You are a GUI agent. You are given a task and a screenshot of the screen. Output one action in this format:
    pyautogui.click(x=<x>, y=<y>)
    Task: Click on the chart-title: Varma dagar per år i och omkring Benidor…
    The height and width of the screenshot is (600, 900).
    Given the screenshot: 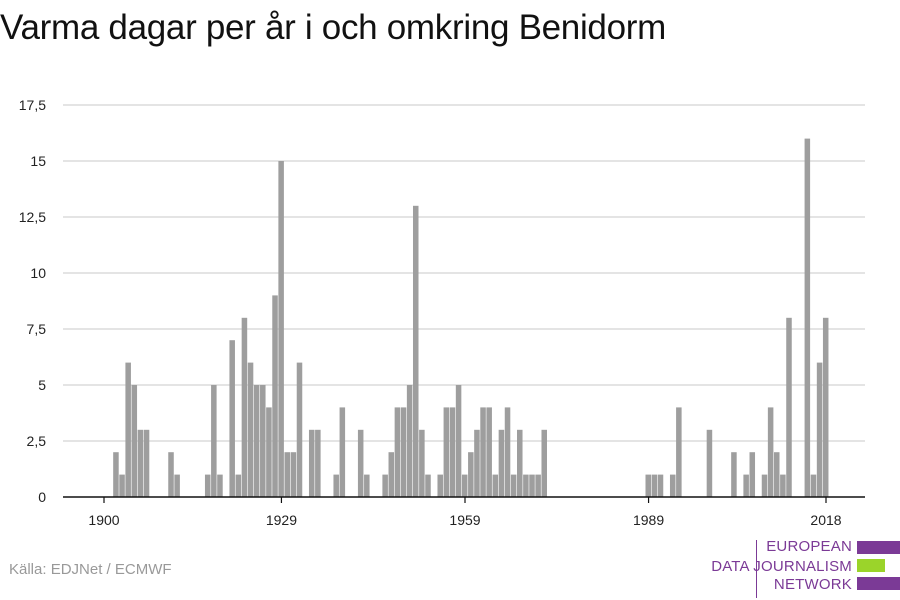 What is the action you would take?
    pyautogui.click(x=333, y=27)
    